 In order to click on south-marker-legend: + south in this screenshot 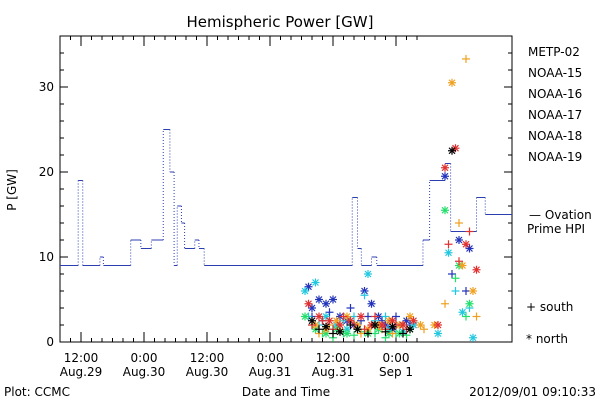, I will do `click(549, 307)`.